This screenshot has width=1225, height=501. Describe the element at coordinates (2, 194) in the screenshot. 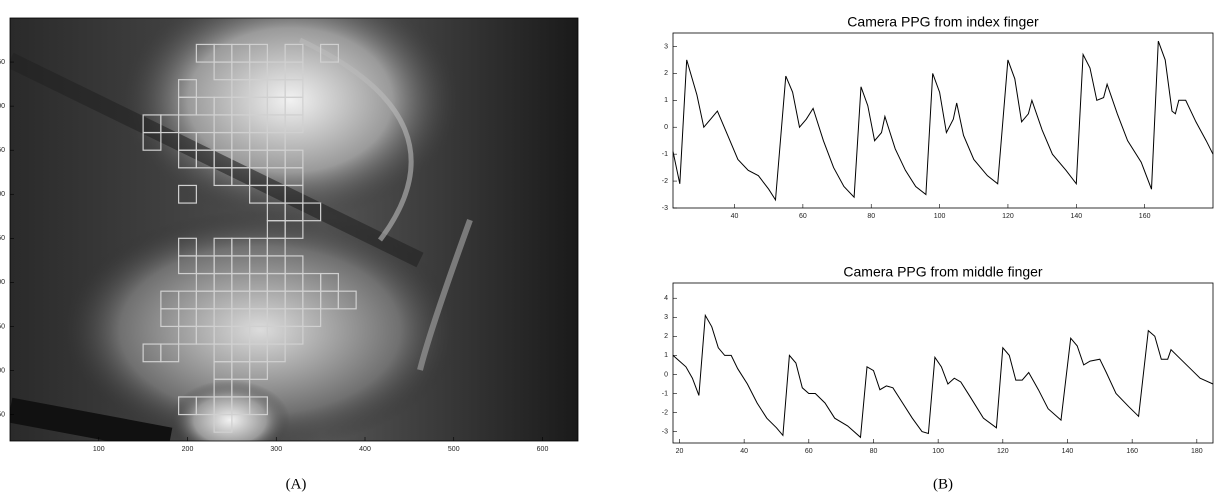

I see `y-tick-label: 200` at that location.